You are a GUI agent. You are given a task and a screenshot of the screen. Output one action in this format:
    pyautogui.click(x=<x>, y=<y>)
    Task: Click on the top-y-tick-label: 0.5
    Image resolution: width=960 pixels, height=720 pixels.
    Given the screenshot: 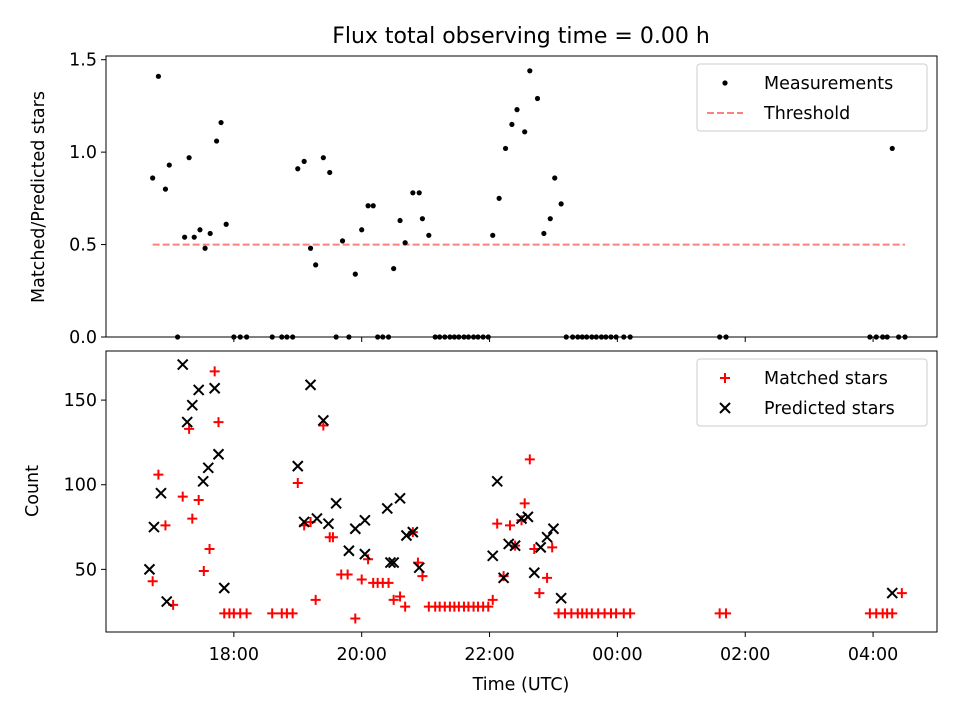 What is the action you would take?
    pyautogui.click(x=83, y=246)
    